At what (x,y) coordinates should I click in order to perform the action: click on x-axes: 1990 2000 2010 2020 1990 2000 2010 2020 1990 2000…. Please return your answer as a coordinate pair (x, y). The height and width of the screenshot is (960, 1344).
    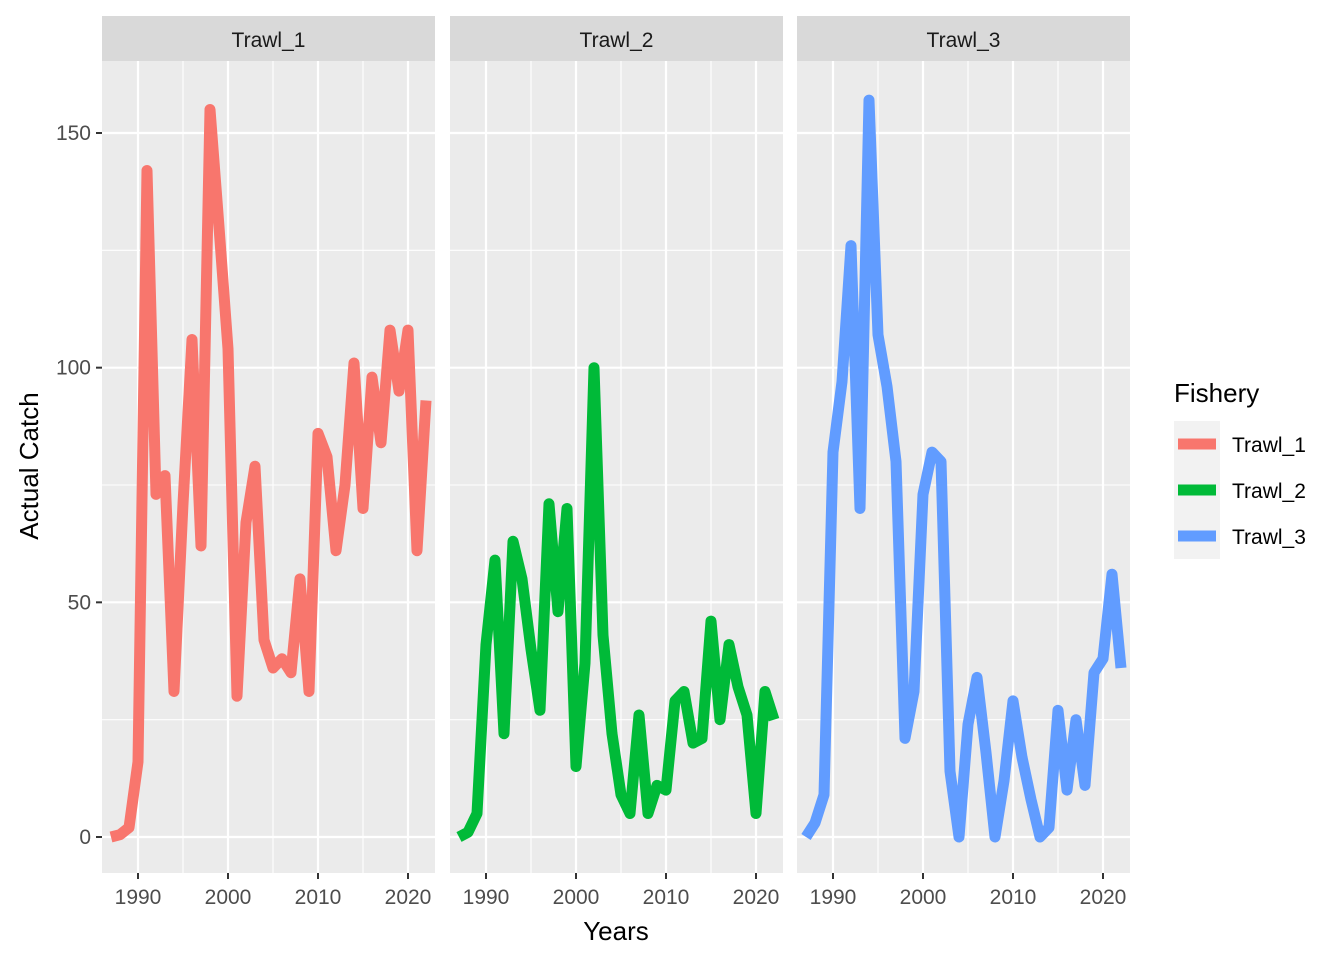
    Looking at the image, I should click on (621, 891).